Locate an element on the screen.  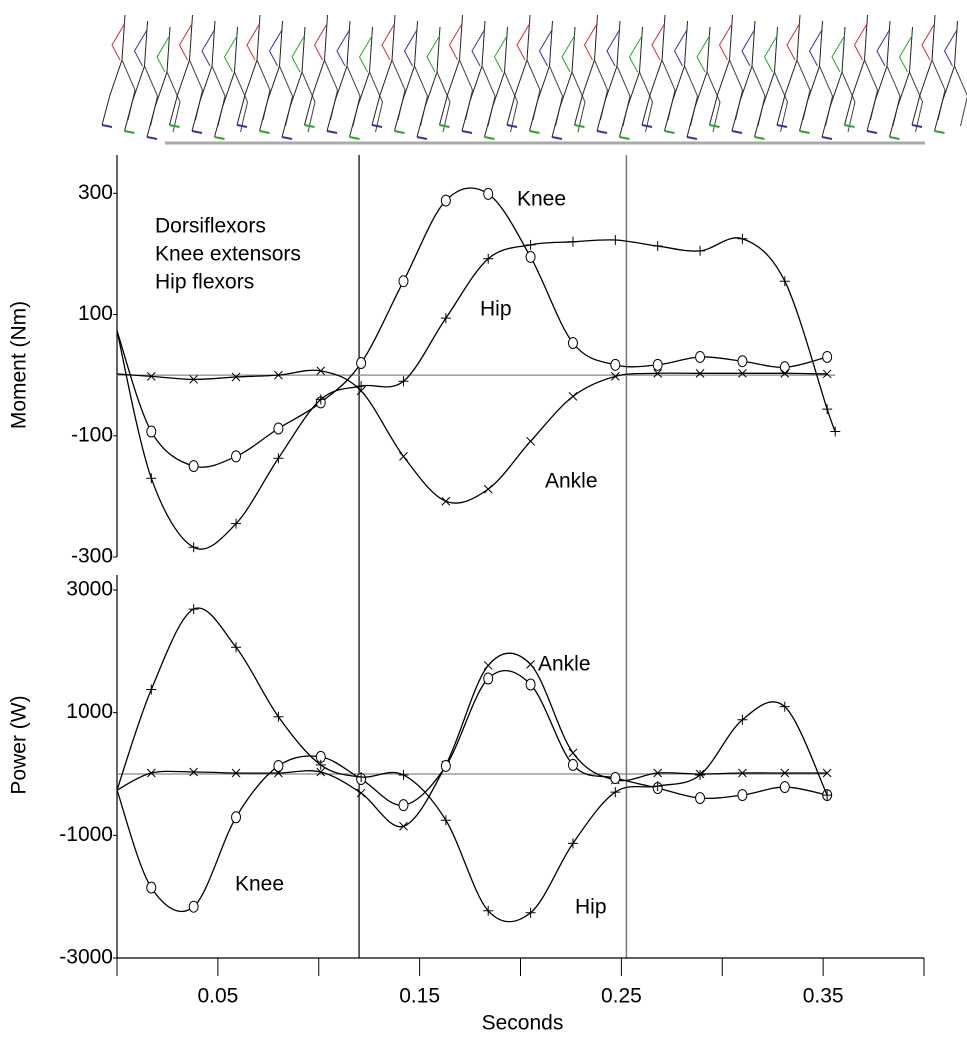
series-label: Ankle is located at coordinates (571, 481).